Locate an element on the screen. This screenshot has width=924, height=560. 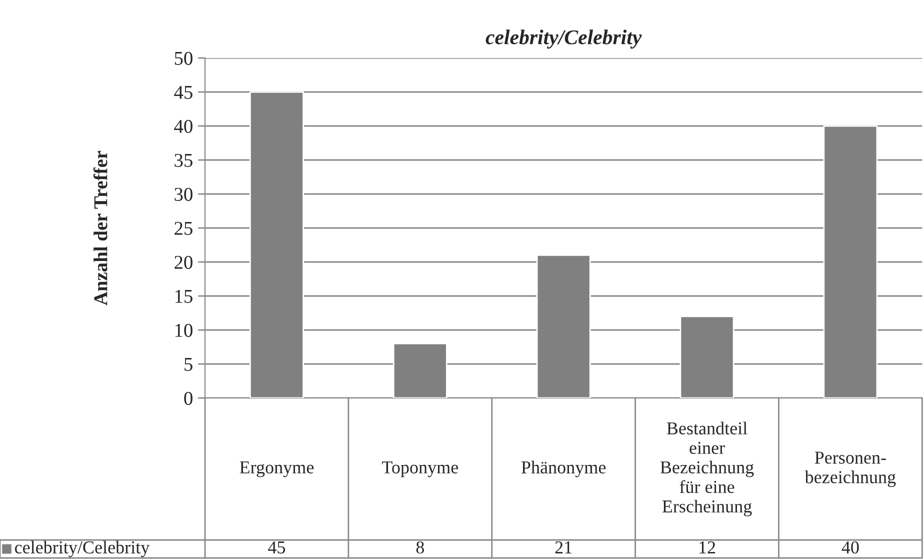
x-tick-label: Personen- bezeichnung is located at coordinates (850, 469).